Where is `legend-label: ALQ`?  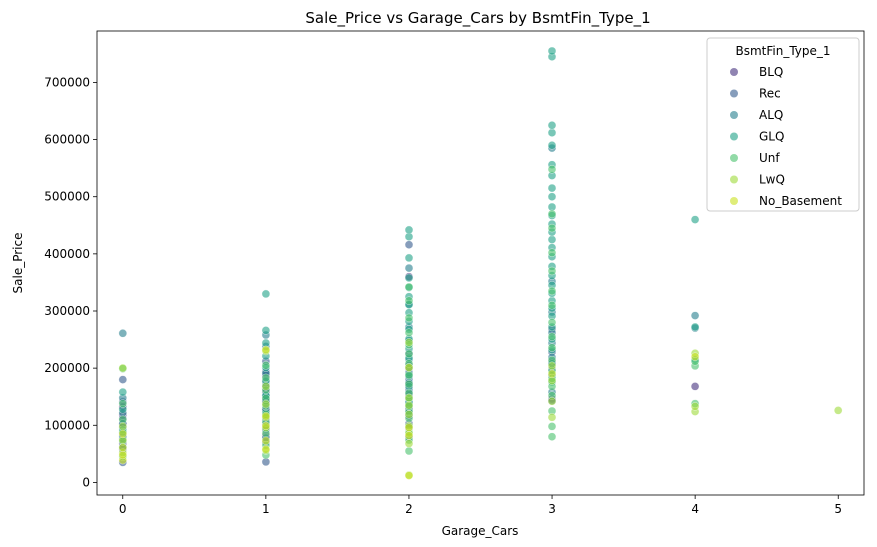
legend-label: ALQ is located at coordinates (771, 115).